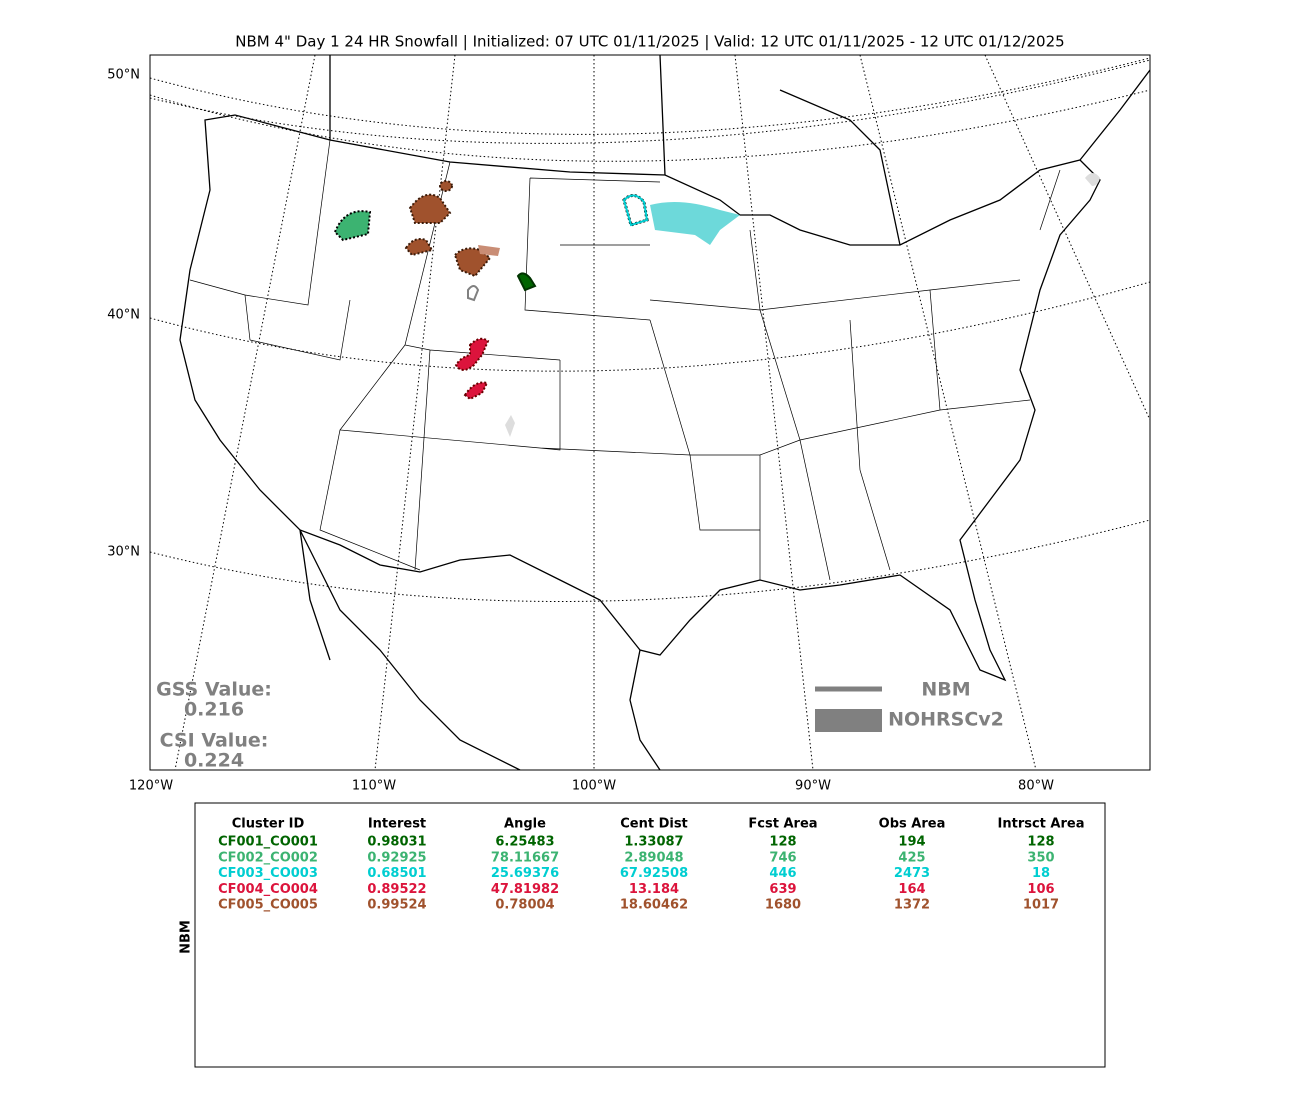 This screenshot has height=1100, width=1300. Describe the element at coordinates (1041, 873) in the screenshot. I see `table-cell: 18` at that location.